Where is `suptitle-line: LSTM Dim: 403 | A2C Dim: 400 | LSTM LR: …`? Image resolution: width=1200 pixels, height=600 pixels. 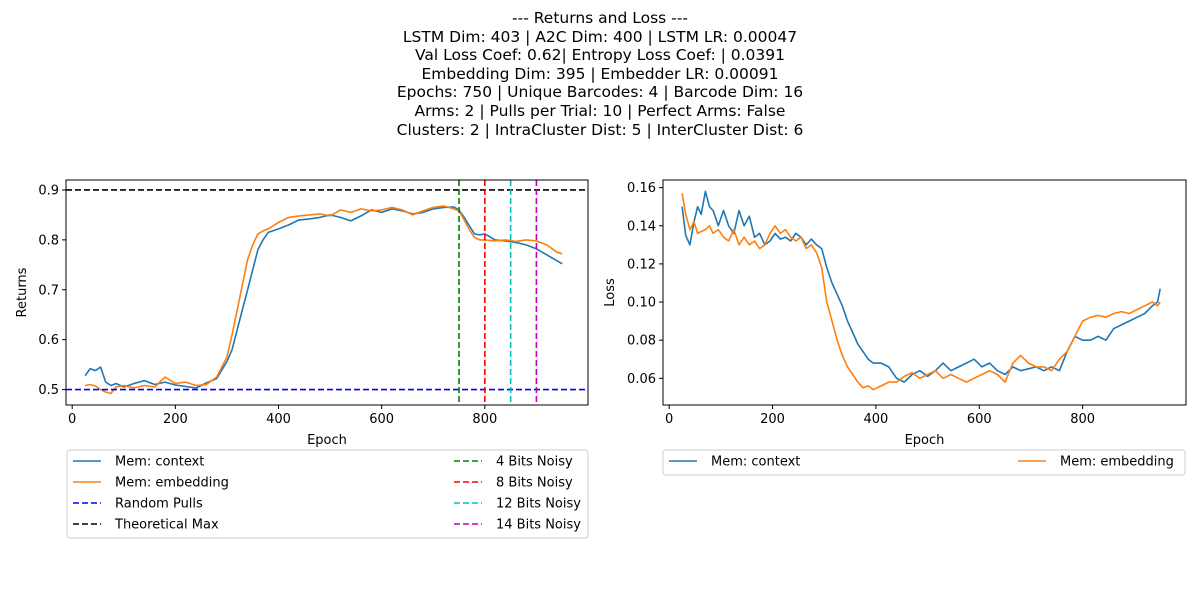 suptitle-line: LSTM Dim: 403 | A2C Dim: 400 | LSTM LR: … is located at coordinates (600, 36).